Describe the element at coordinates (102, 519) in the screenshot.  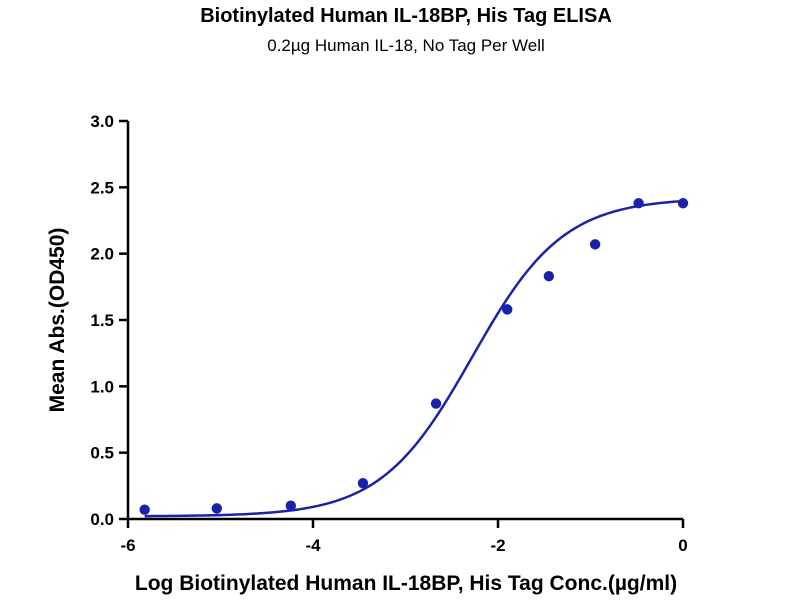
I see `y-tick-label: 0.0` at that location.